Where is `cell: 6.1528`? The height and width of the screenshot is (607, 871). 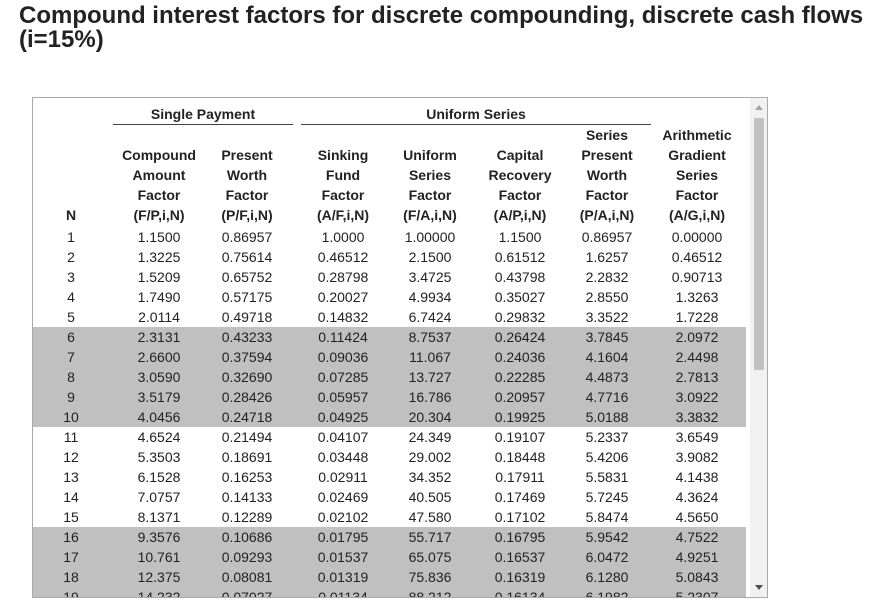
cell: 6.1528 is located at coordinates (159, 477).